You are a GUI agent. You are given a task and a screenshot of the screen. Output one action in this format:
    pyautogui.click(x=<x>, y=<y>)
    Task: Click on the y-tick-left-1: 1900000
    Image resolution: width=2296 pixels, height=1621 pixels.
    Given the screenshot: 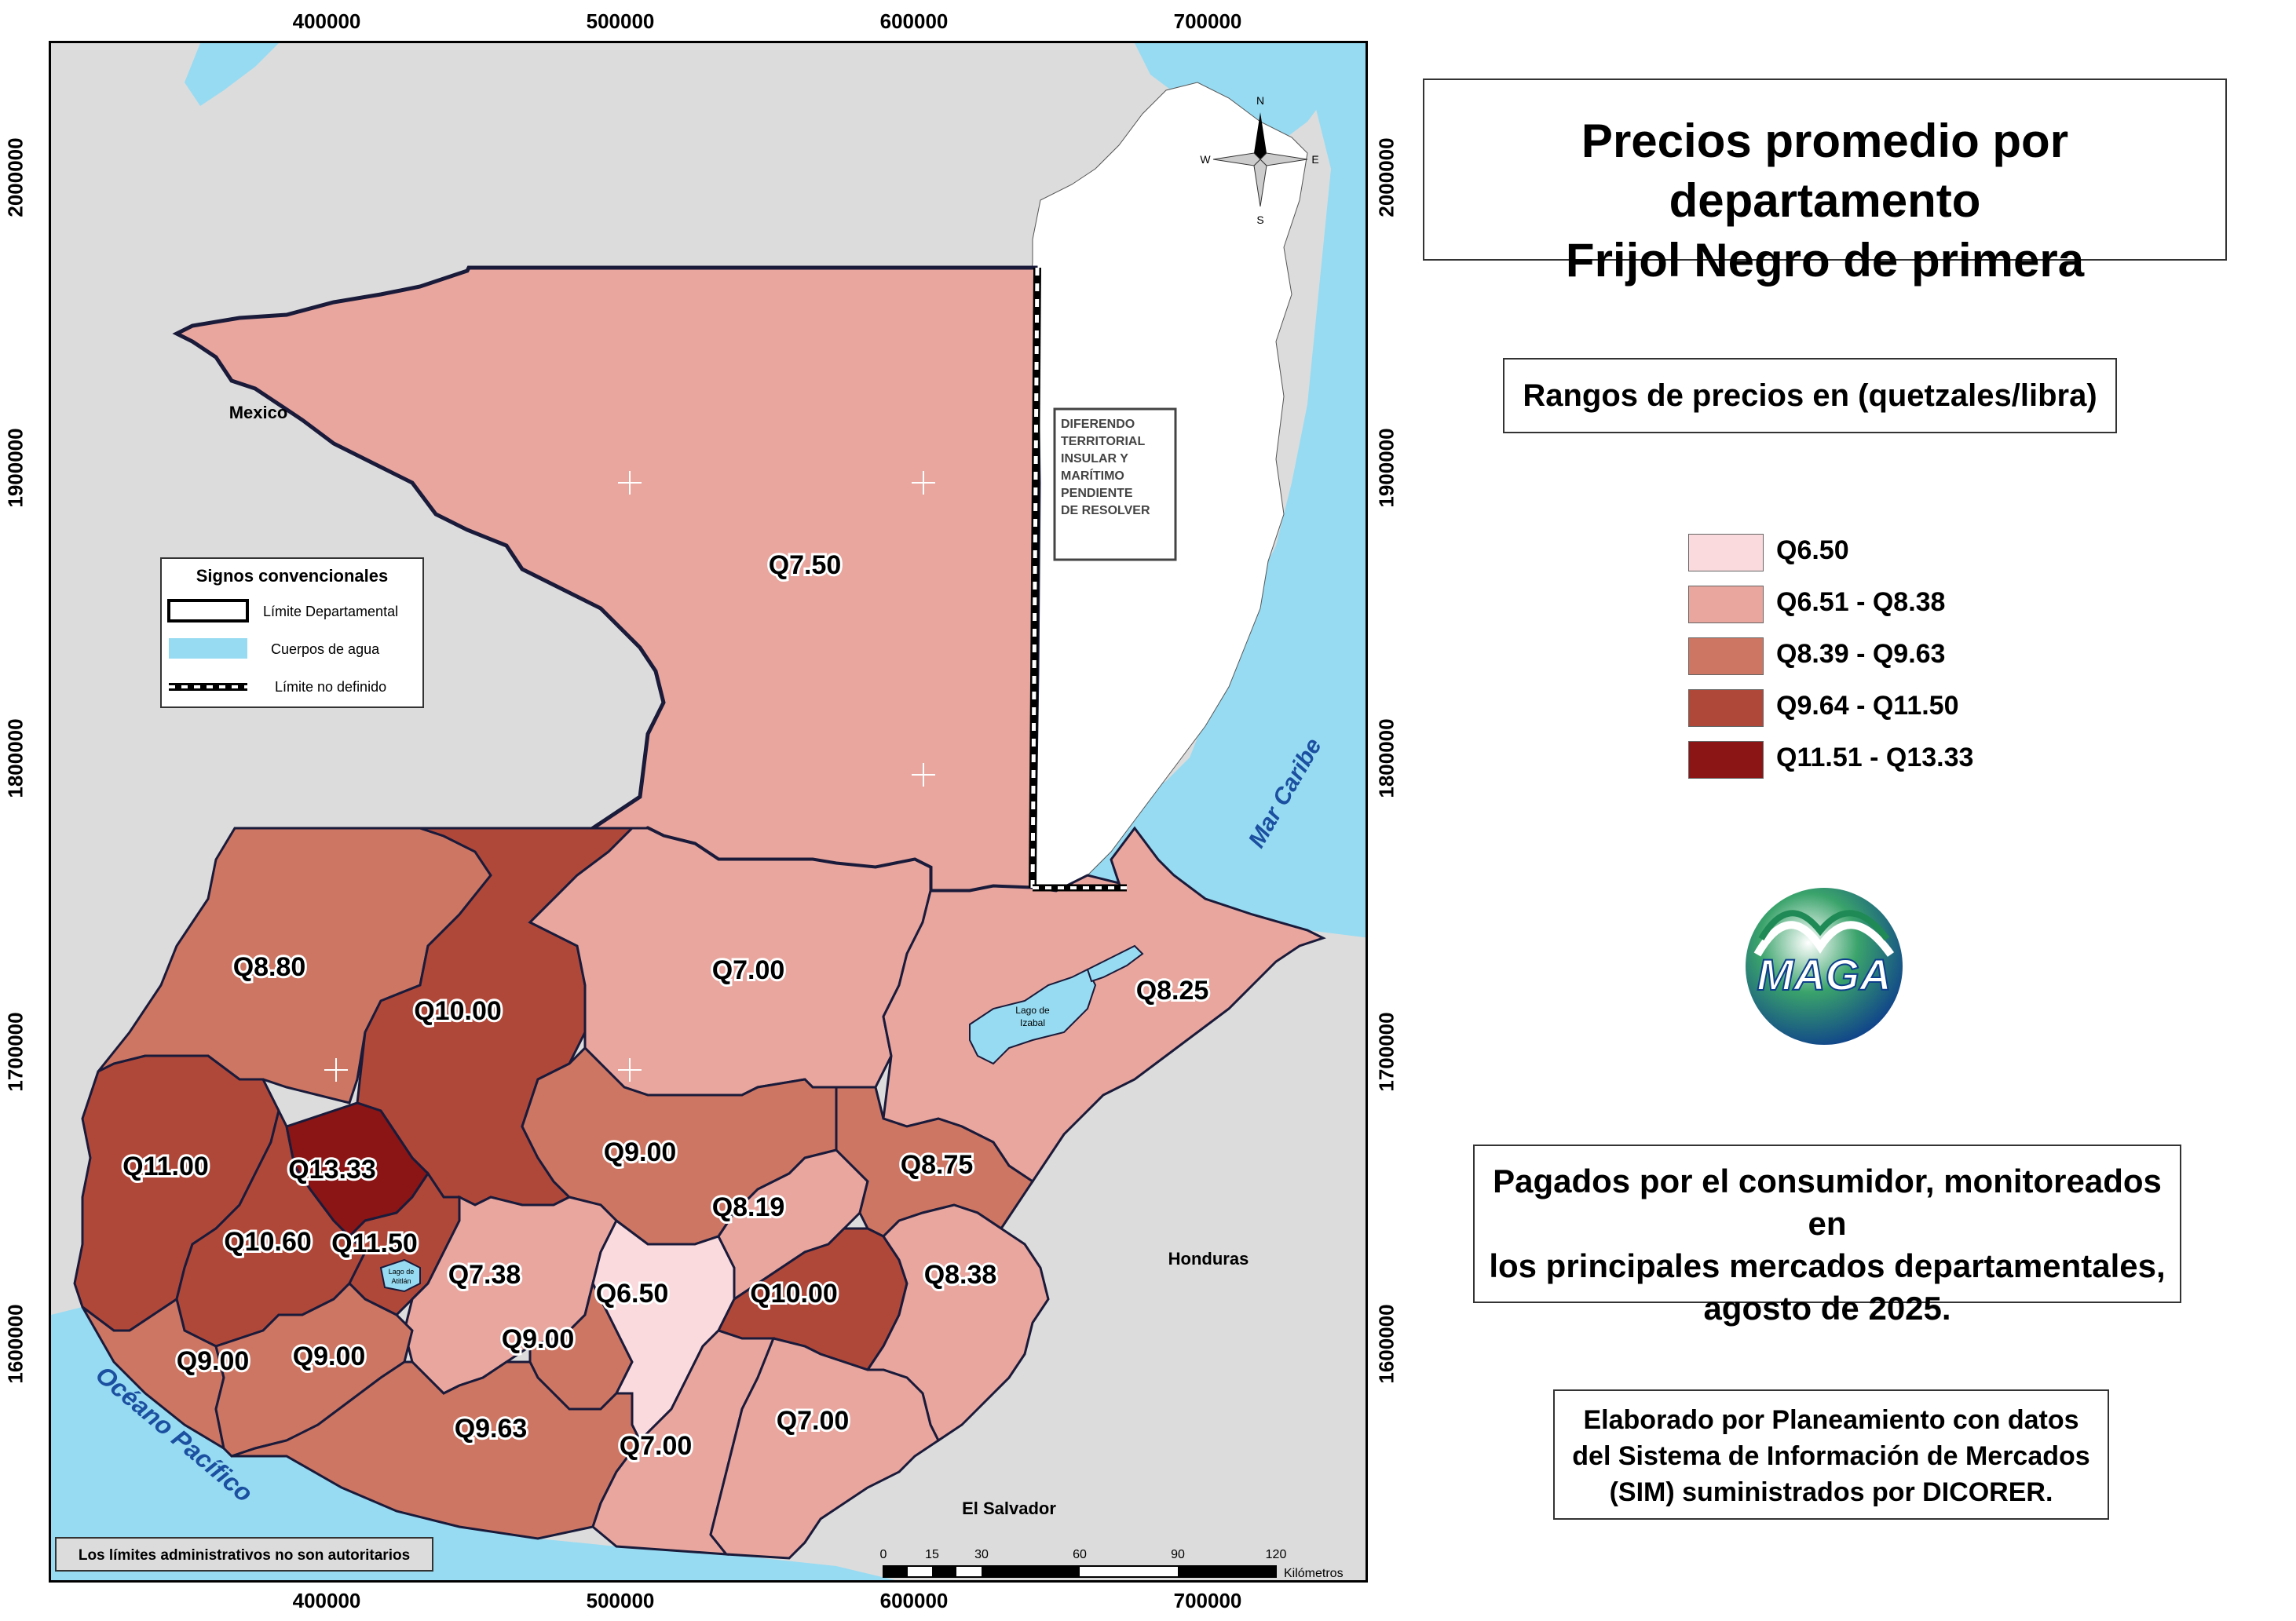 What is the action you would take?
    pyautogui.click(x=15, y=468)
    